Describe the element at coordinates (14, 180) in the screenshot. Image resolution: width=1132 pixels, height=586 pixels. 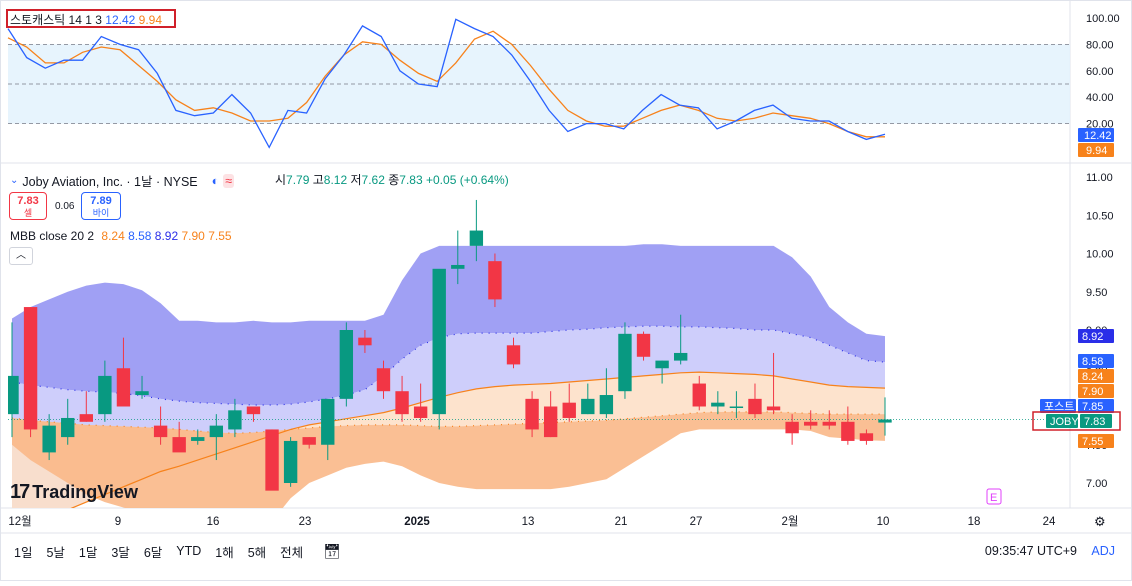
I see `chevron-down-icon: ⌄` at that location.